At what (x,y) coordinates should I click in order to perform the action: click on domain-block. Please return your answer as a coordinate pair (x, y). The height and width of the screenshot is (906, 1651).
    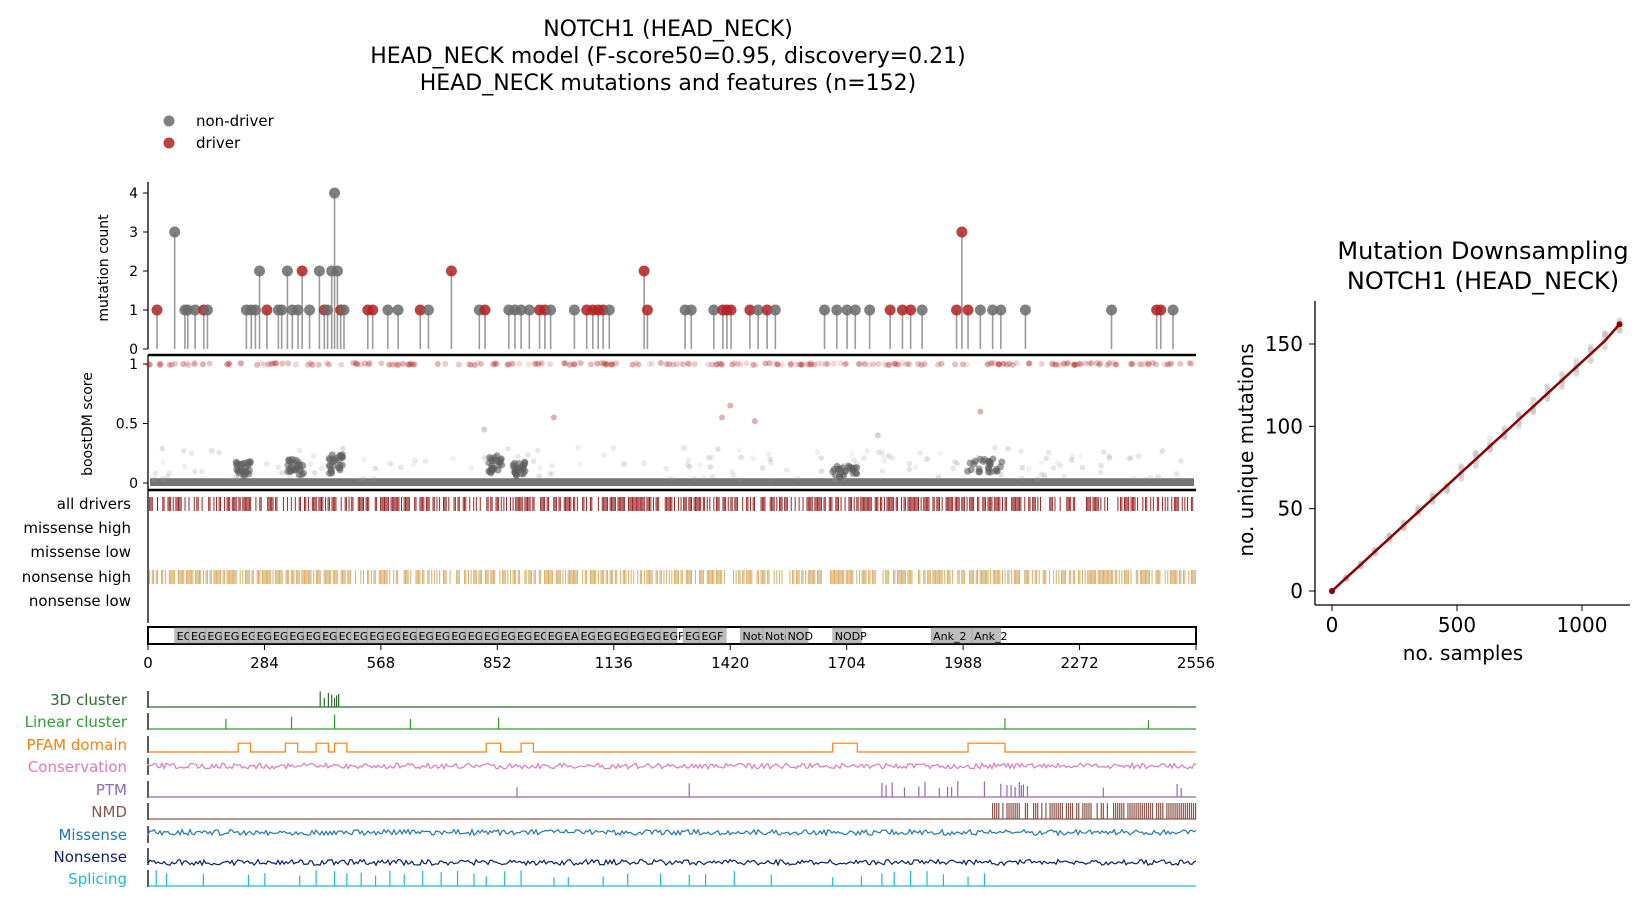
    Looking at the image, I should click on (986, 635).